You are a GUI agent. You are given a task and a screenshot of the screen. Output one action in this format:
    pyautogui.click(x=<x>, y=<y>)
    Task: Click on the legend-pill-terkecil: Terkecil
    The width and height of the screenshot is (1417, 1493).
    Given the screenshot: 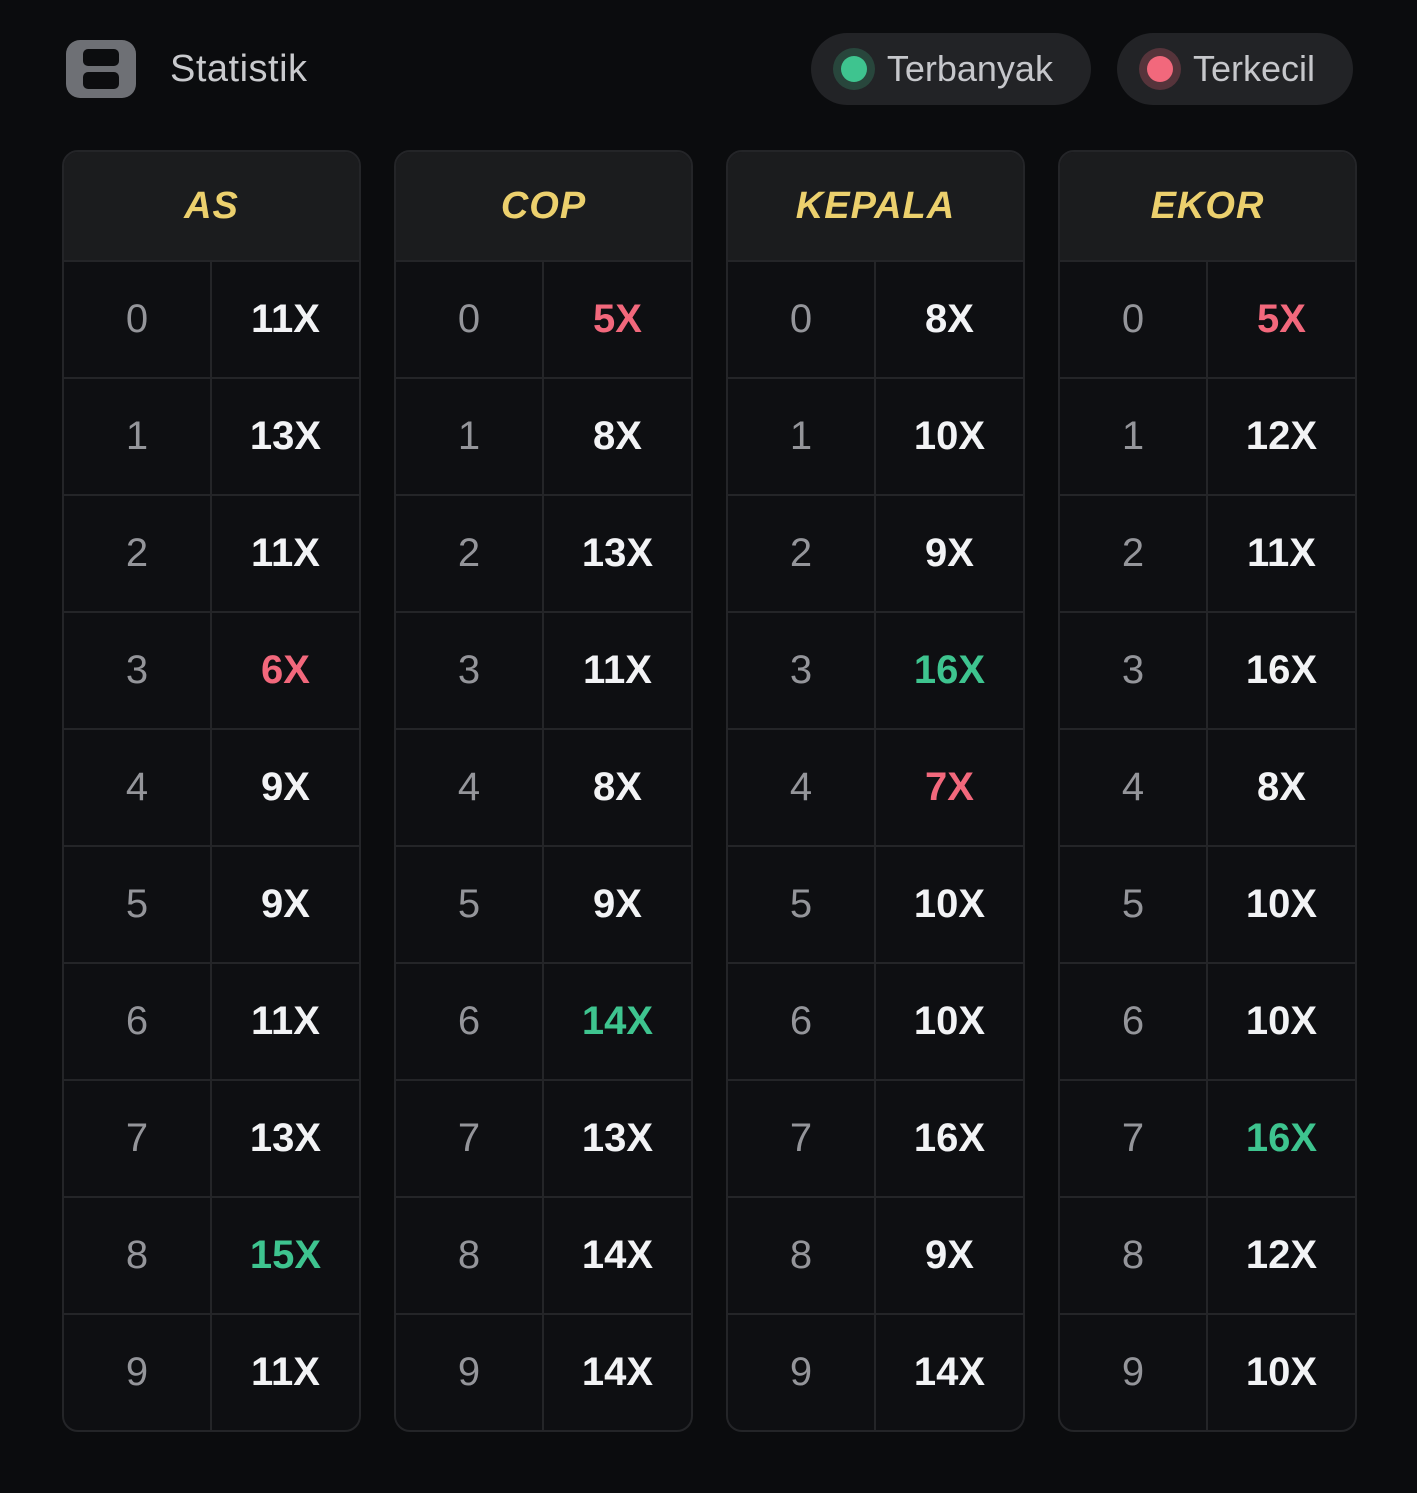 What is the action you would take?
    pyautogui.click(x=1234, y=69)
    